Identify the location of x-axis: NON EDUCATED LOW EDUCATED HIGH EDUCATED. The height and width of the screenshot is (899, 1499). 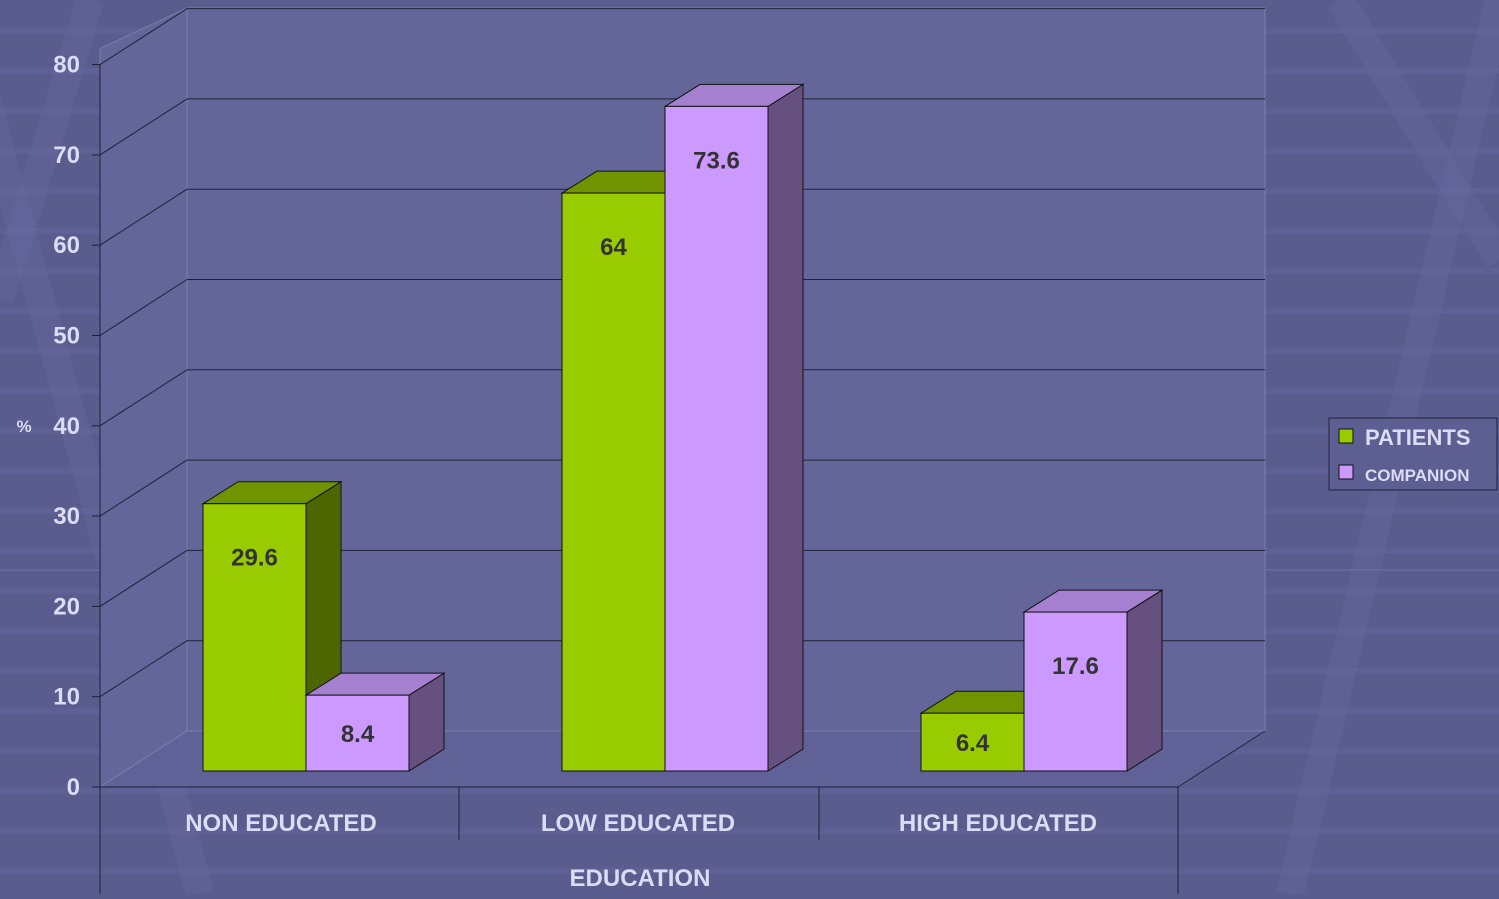
(682, 812).